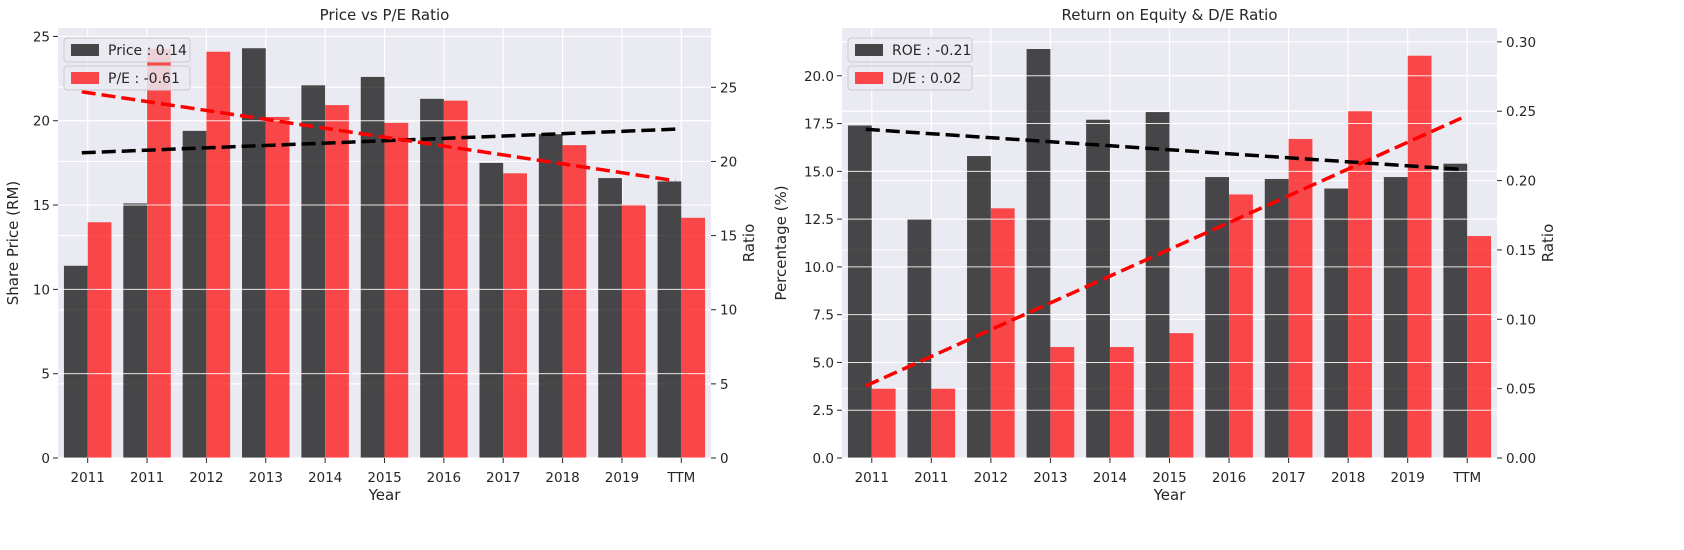  What do you see at coordinates (147, 51) in the screenshot?
I see `legend-label-0: Price : 0.14` at bounding box center [147, 51].